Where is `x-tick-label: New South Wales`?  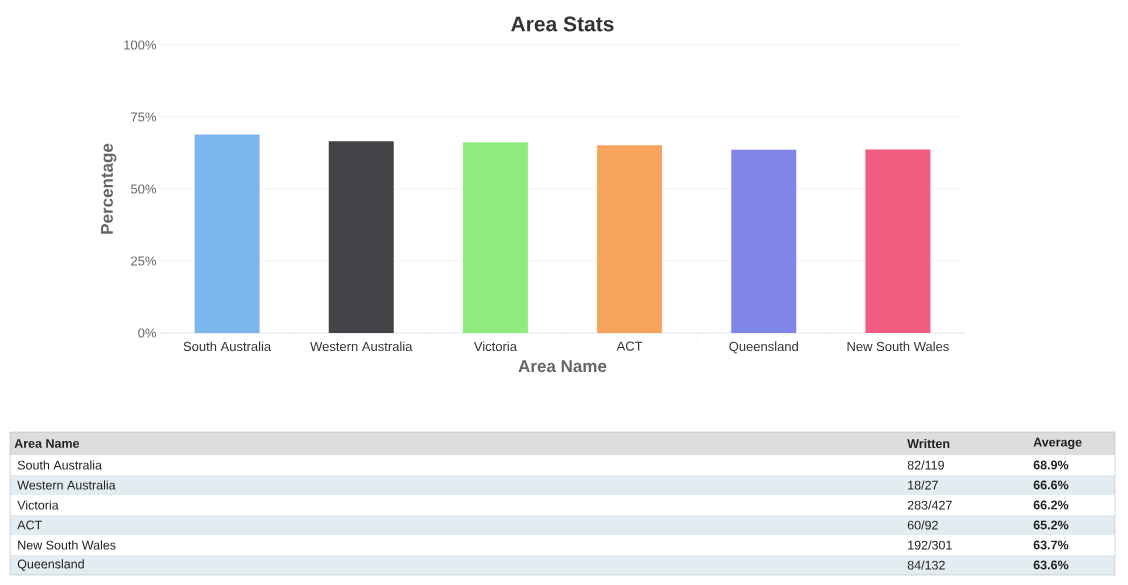
x-tick-label: New South Wales is located at coordinates (898, 346).